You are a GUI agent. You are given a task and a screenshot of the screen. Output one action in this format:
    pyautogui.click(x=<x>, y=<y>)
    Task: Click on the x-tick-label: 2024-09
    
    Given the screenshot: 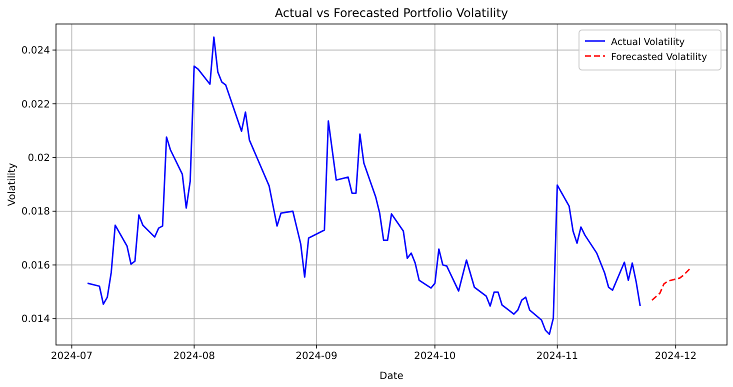 What is the action you would take?
    pyautogui.click(x=317, y=356)
    